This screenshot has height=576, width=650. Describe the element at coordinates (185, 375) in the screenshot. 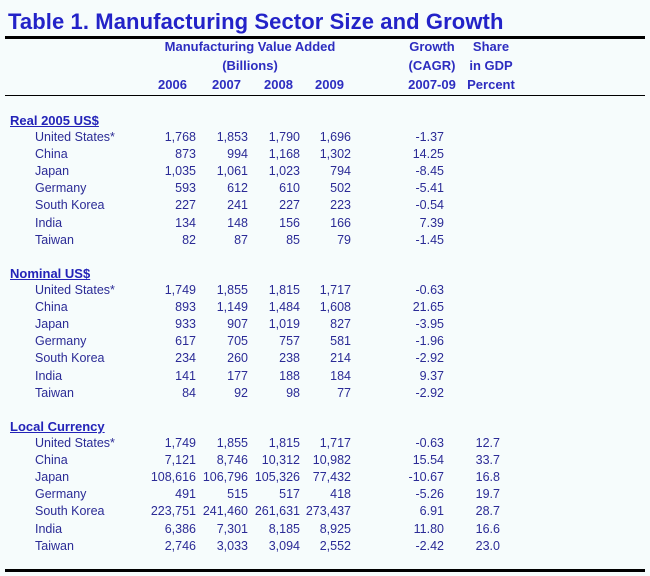

I see `value-cell: 141` at that location.